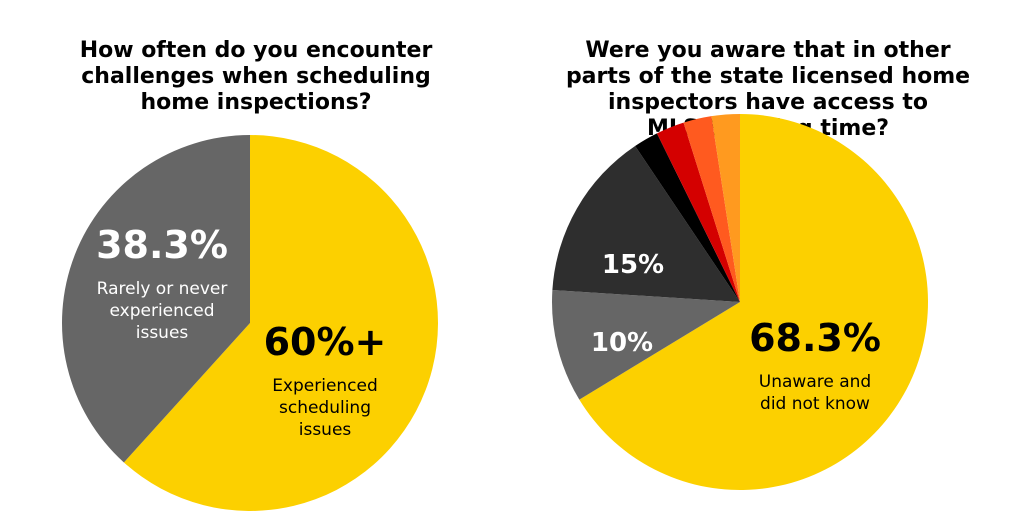 The width and height of the screenshot is (1024, 519). I want to click on slice-value-label: 68.3%, so click(815, 338).